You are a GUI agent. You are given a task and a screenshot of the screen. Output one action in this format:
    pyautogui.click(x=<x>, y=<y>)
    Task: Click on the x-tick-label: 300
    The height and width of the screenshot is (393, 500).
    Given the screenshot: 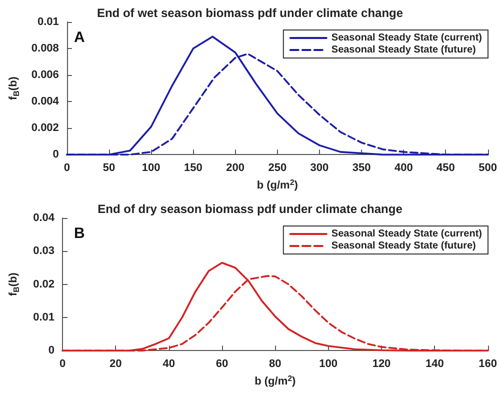 What is the action you would take?
    pyautogui.click(x=319, y=168)
    